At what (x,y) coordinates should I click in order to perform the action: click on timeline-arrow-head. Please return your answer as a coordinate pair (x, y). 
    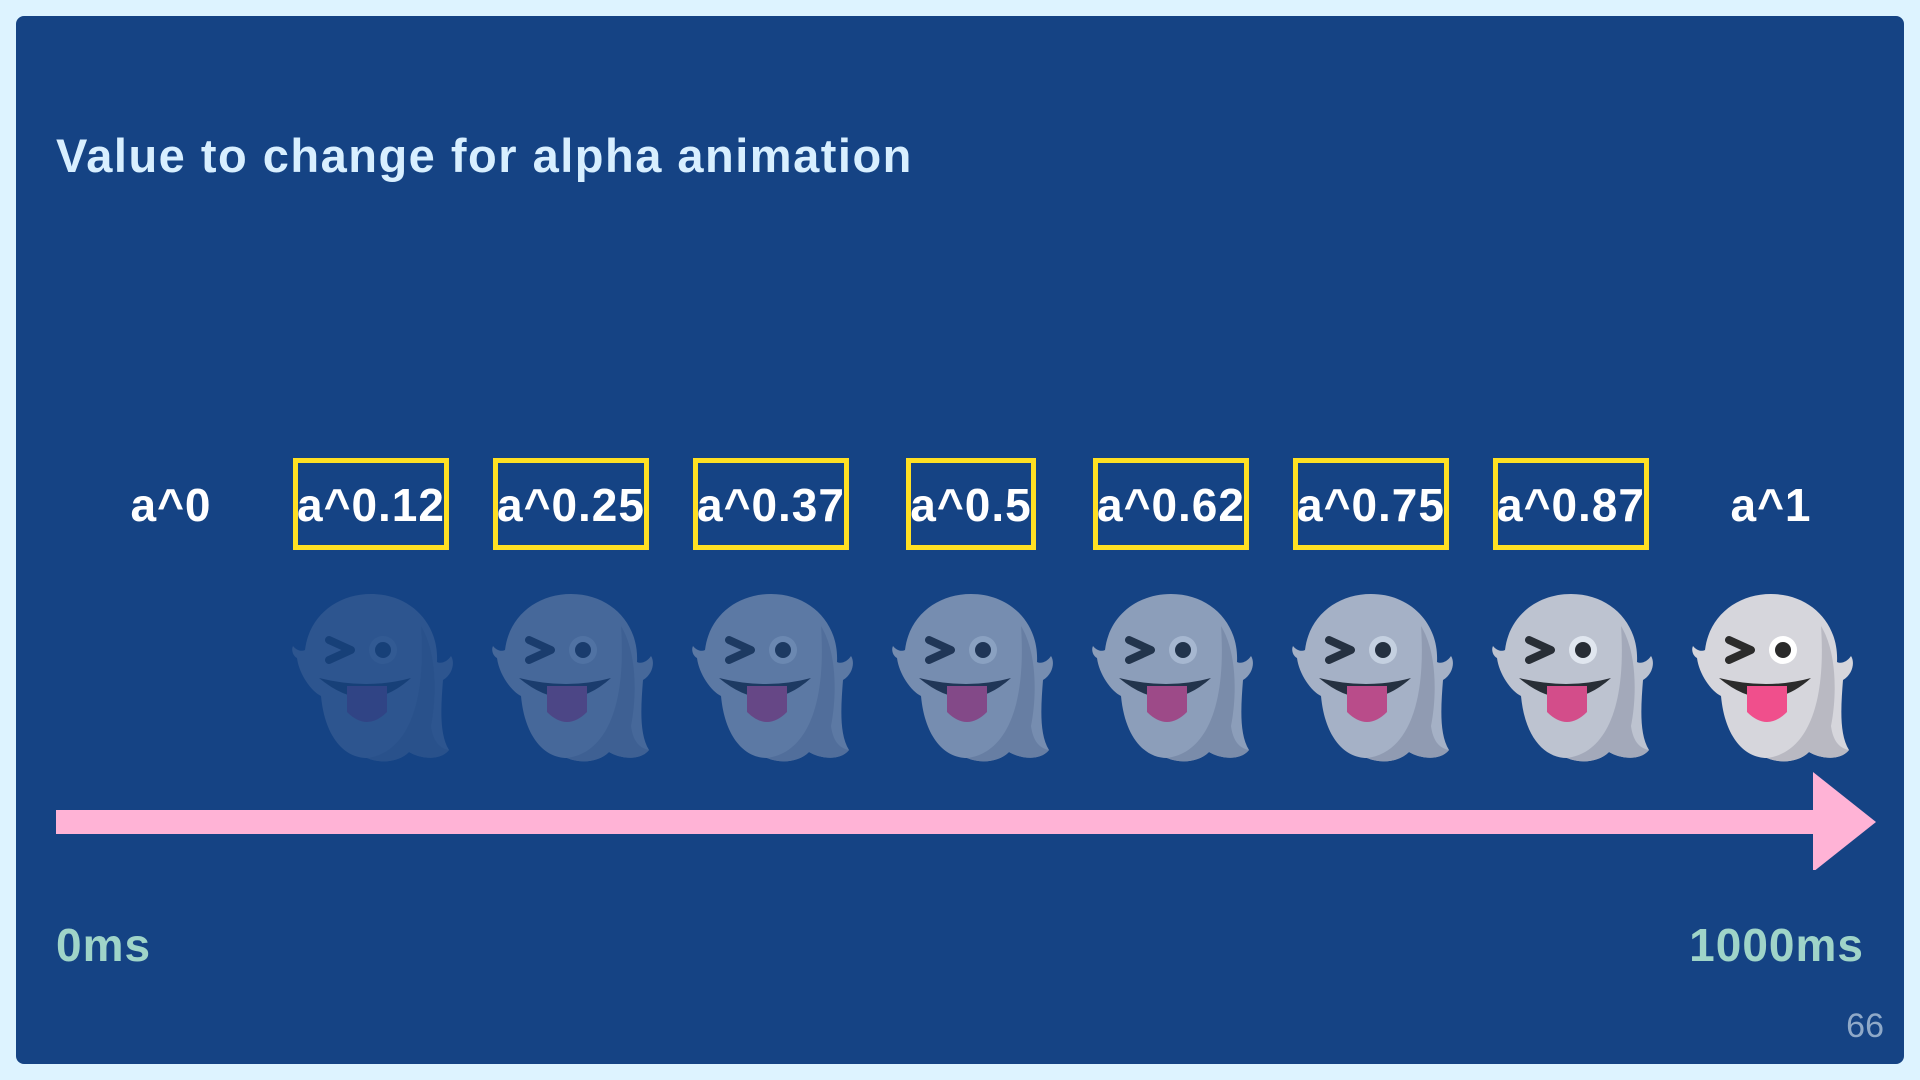
    Looking at the image, I should click on (1844, 821).